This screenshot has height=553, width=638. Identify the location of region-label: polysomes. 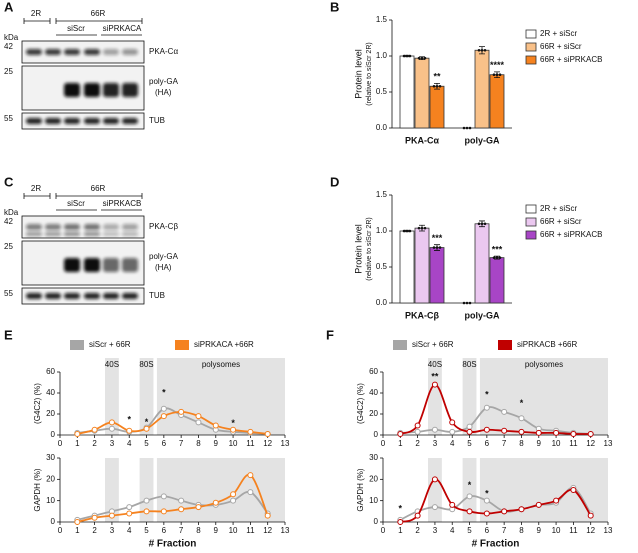
(221, 364).